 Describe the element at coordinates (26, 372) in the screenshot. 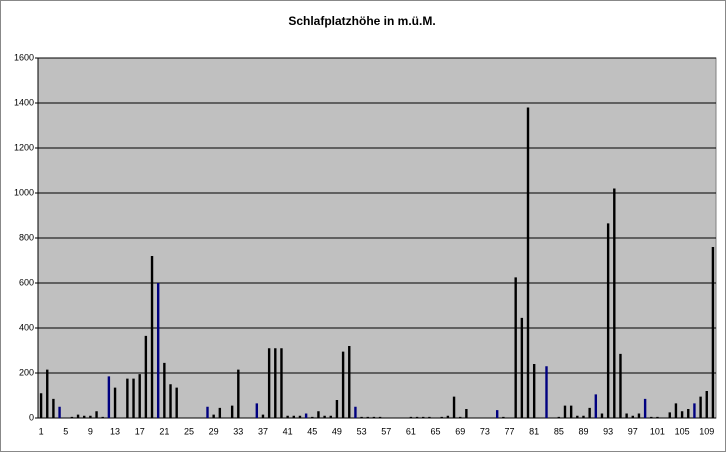

I see `y-tick-label: 200` at that location.